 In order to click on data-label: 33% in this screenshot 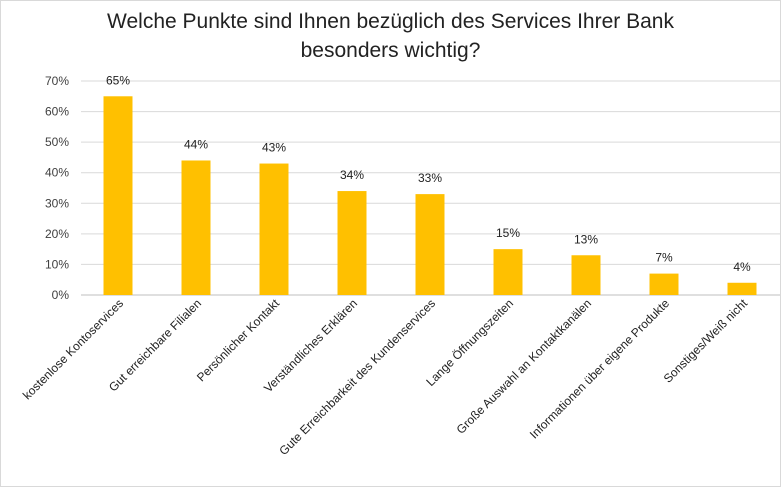, I will do `click(430, 178)`.